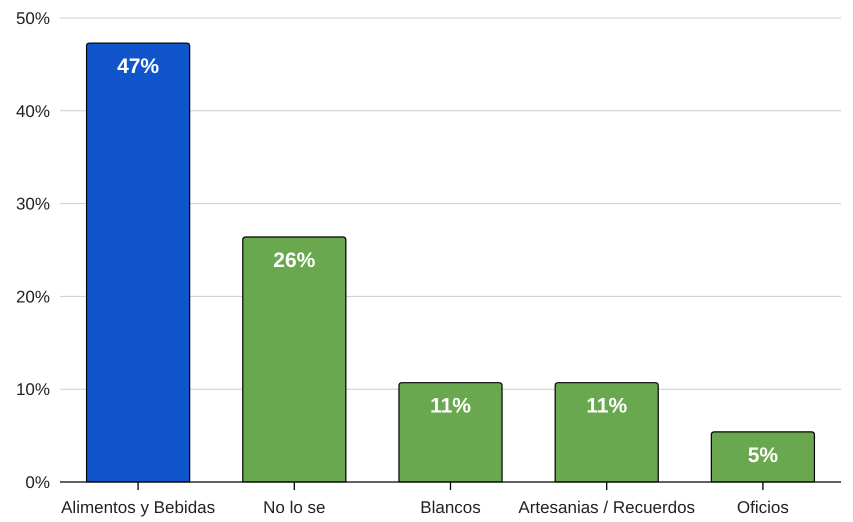 This screenshot has height=522, width=853. What do you see at coordinates (33, 18) in the screenshot?
I see `y-tick-label: 50%` at bounding box center [33, 18].